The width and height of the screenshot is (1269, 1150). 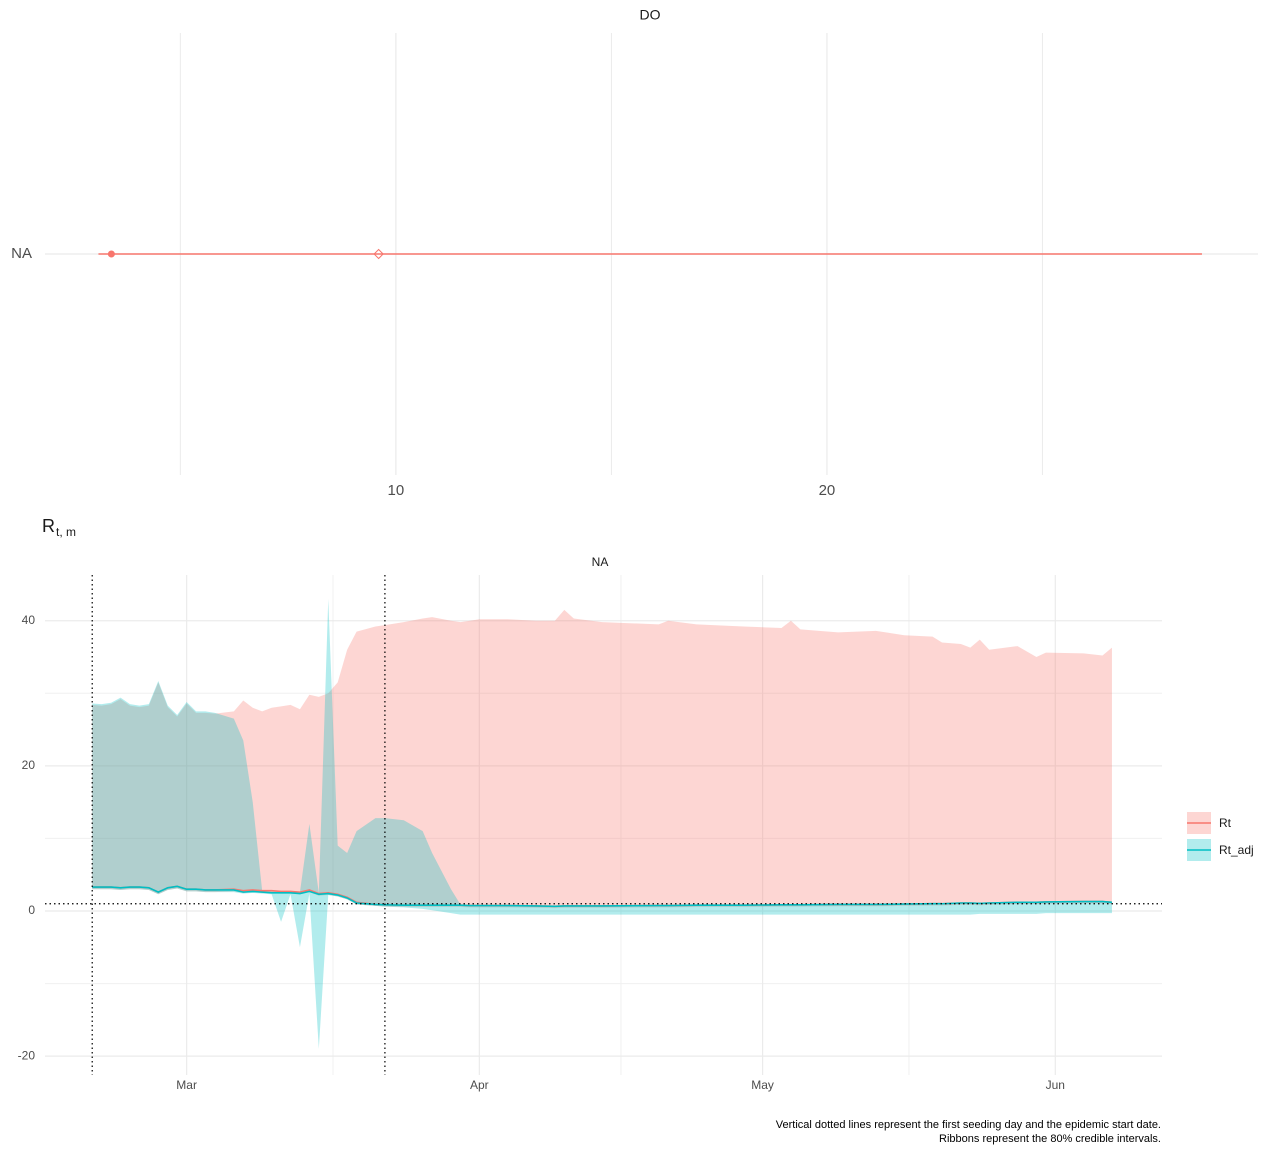 What do you see at coordinates (600, 562) in the screenshot?
I see `facet-label: NA` at bounding box center [600, 562].